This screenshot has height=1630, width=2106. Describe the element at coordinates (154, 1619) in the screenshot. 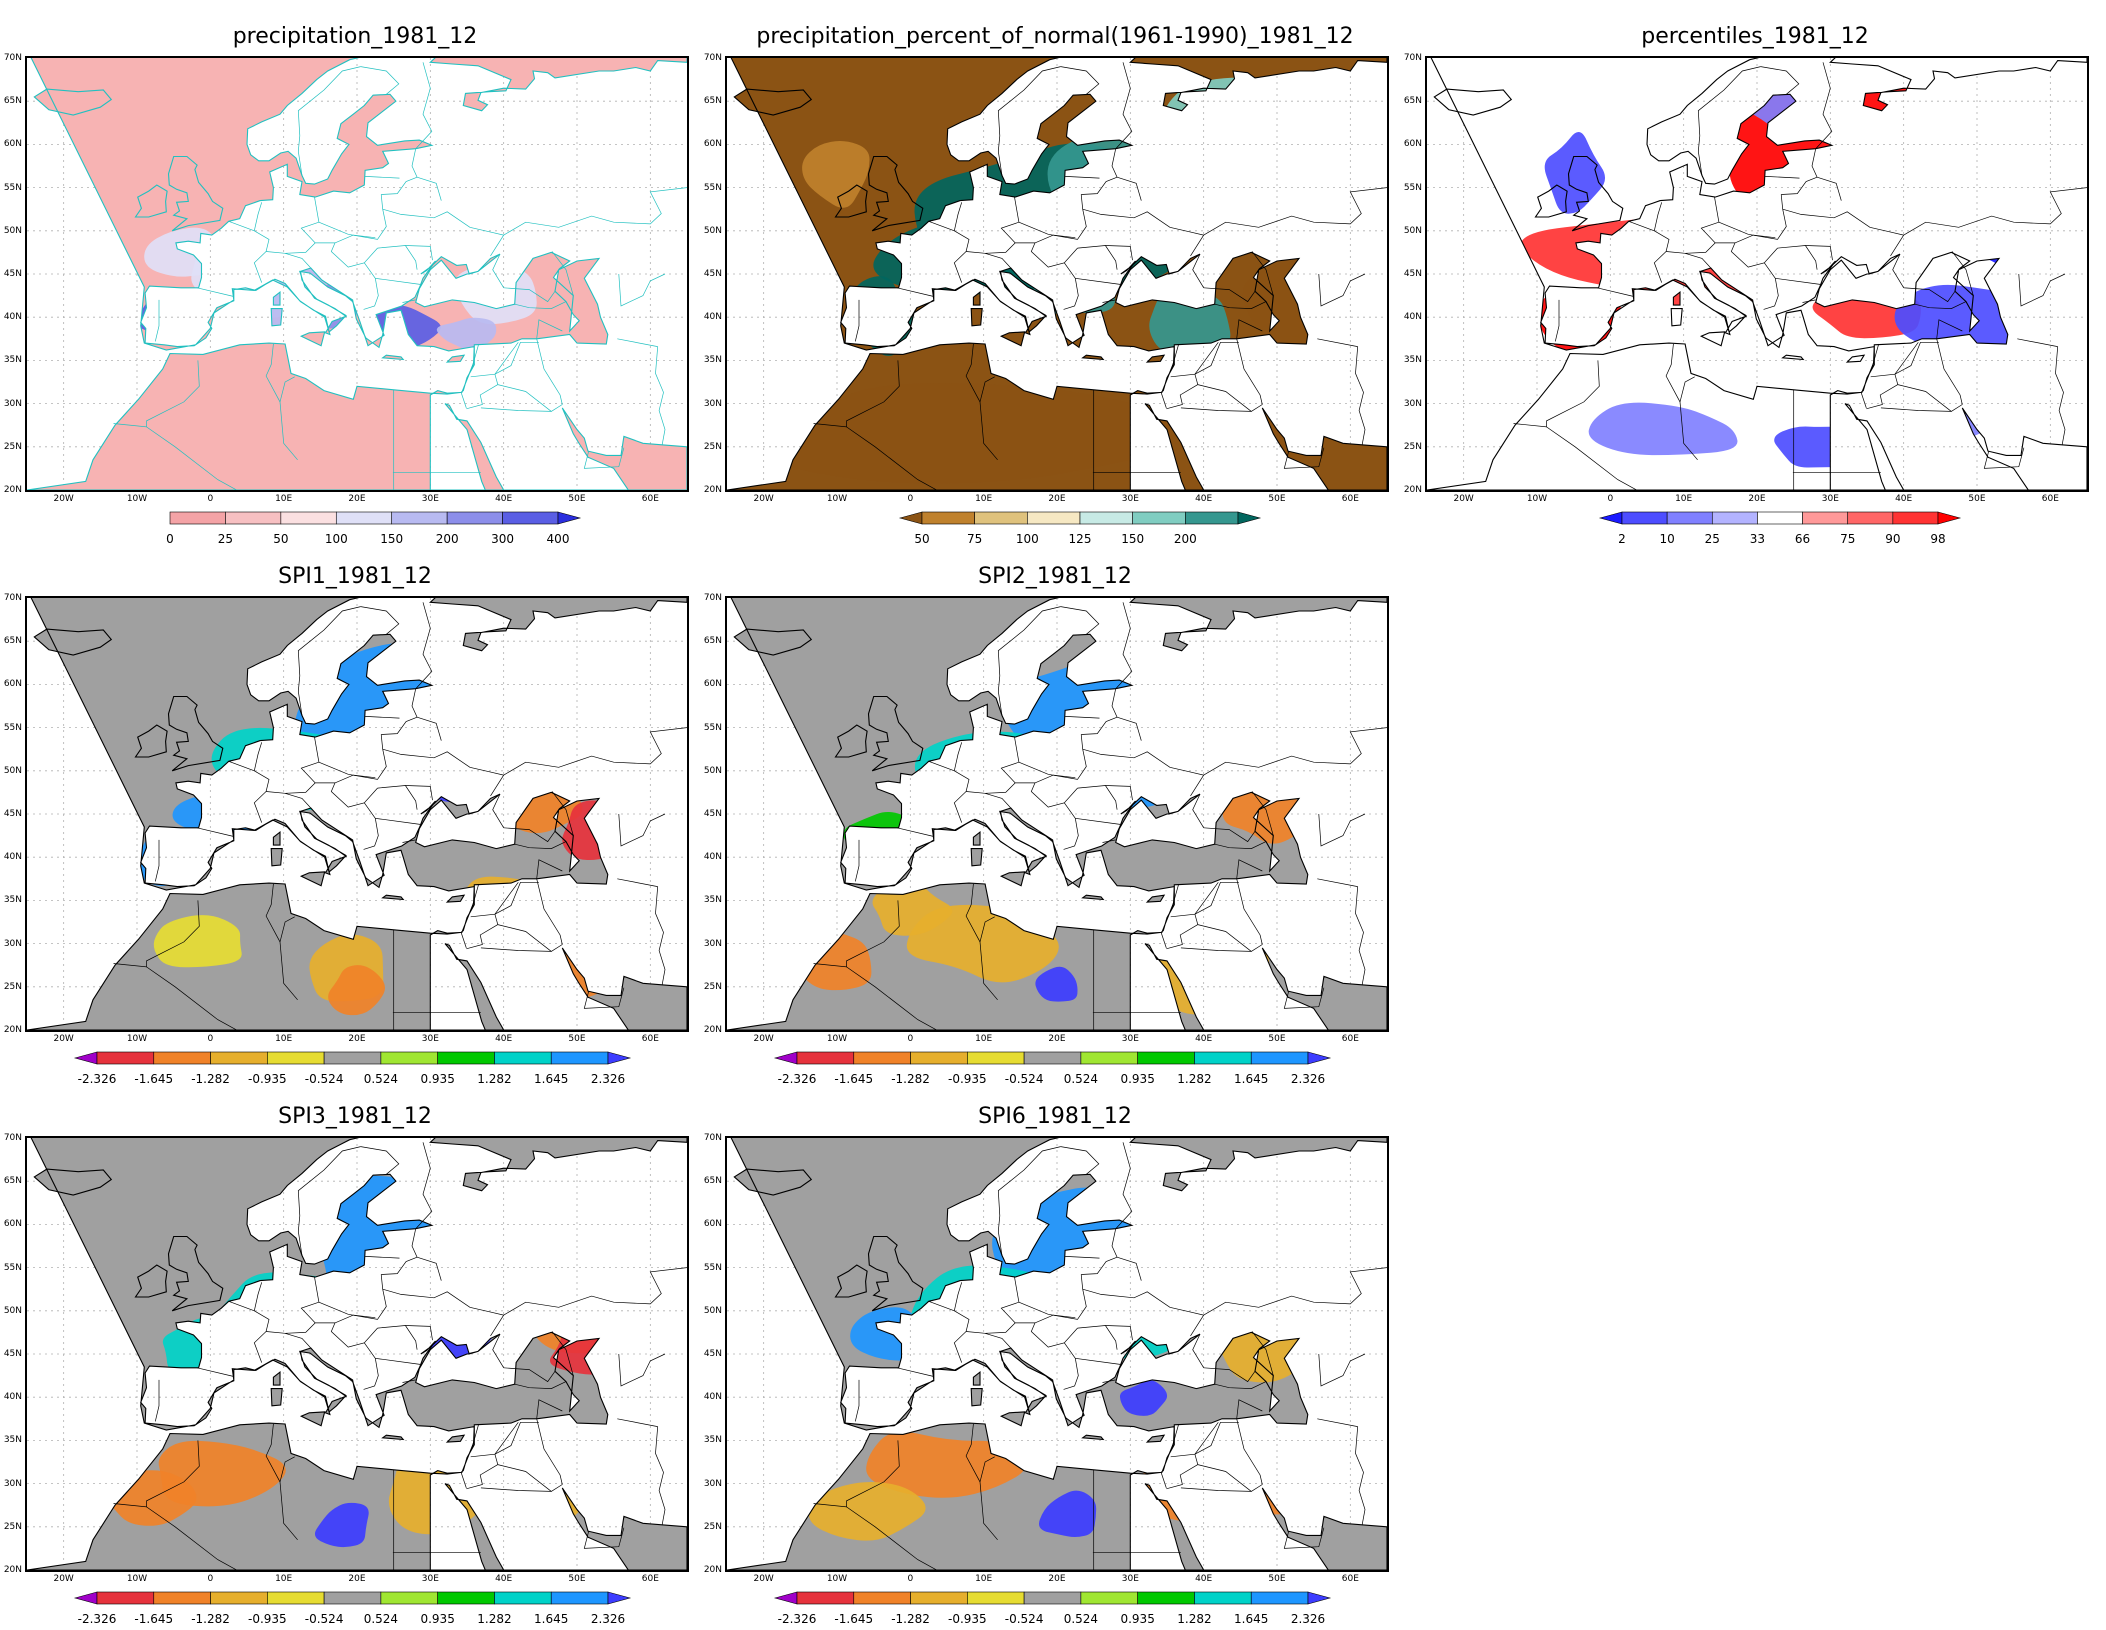

I see `colorbar-label: -1.645` at that location.